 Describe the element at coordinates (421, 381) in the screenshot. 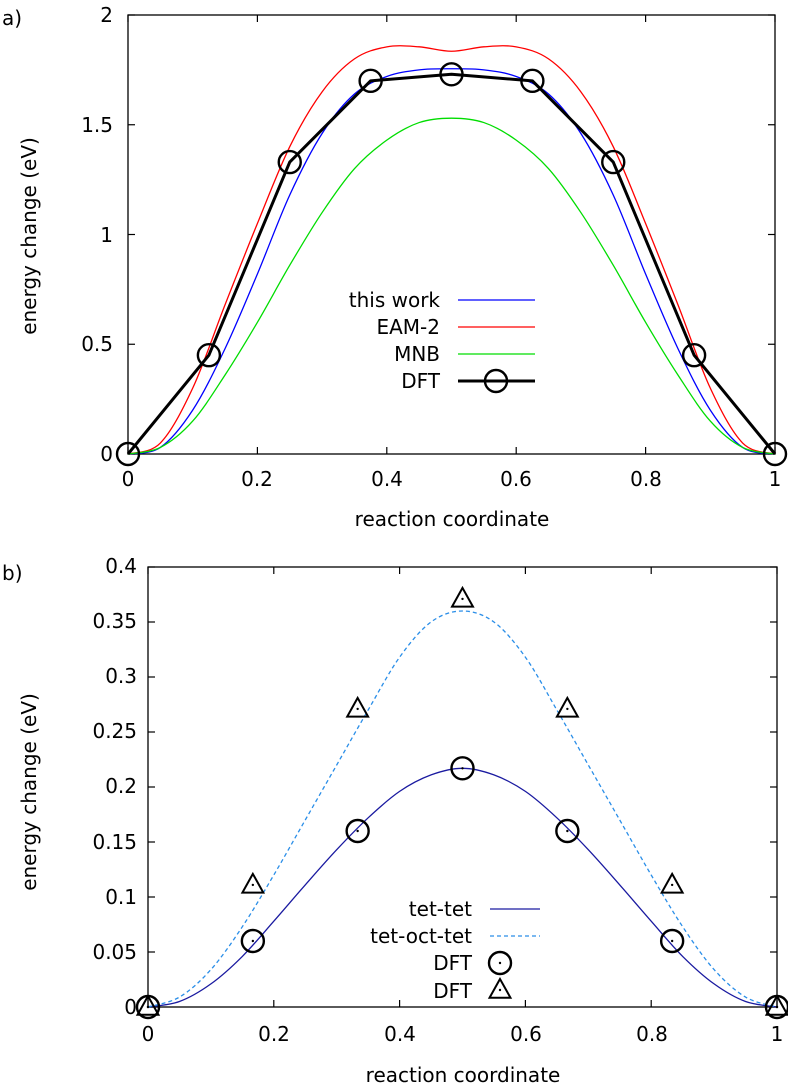

I see `legend-label-dft: DFT` at that location.